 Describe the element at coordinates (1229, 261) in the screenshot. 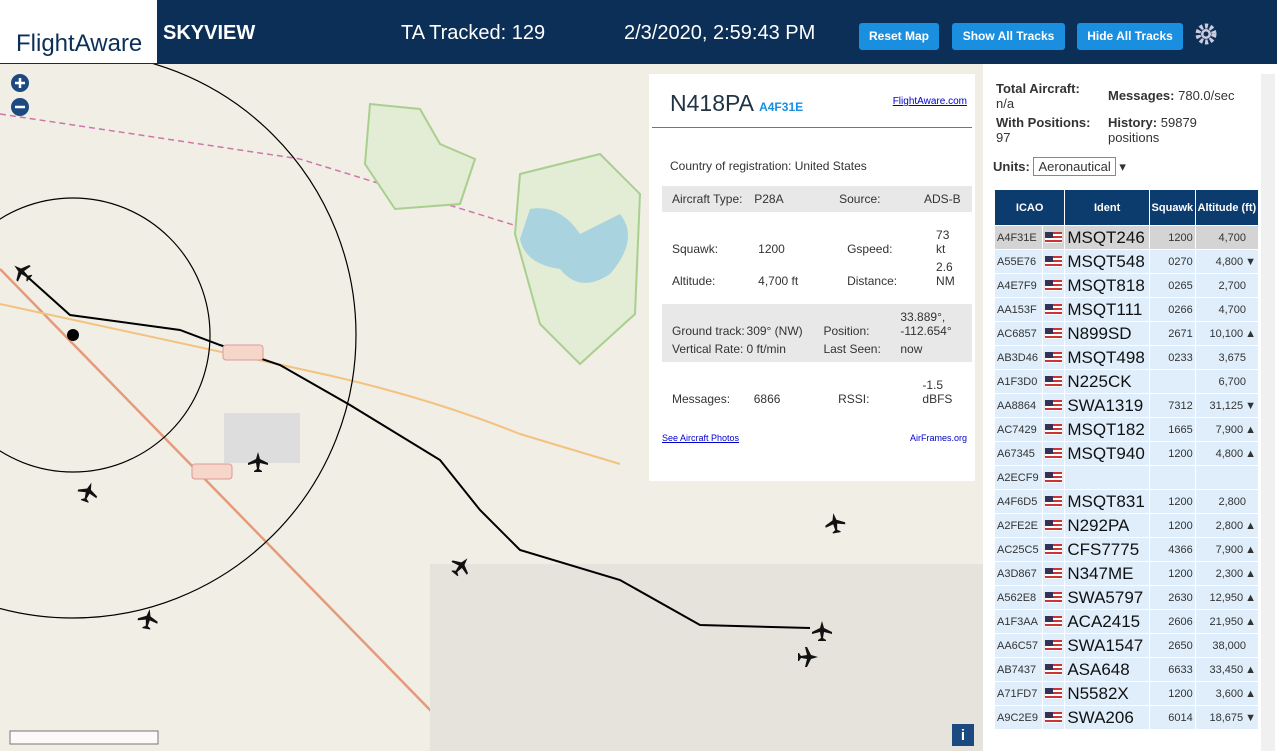

I see `altitude: 4,800` at that location.